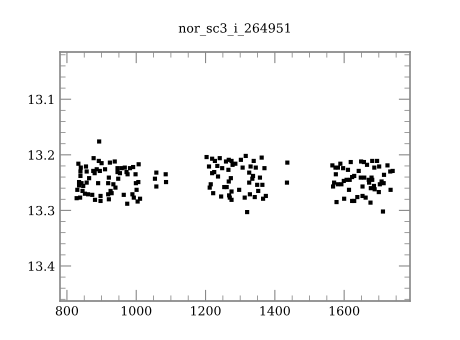  Describe the element at coordinates (137, 311) in the screenshot. I see `x-tick-label: 1000` at that location.